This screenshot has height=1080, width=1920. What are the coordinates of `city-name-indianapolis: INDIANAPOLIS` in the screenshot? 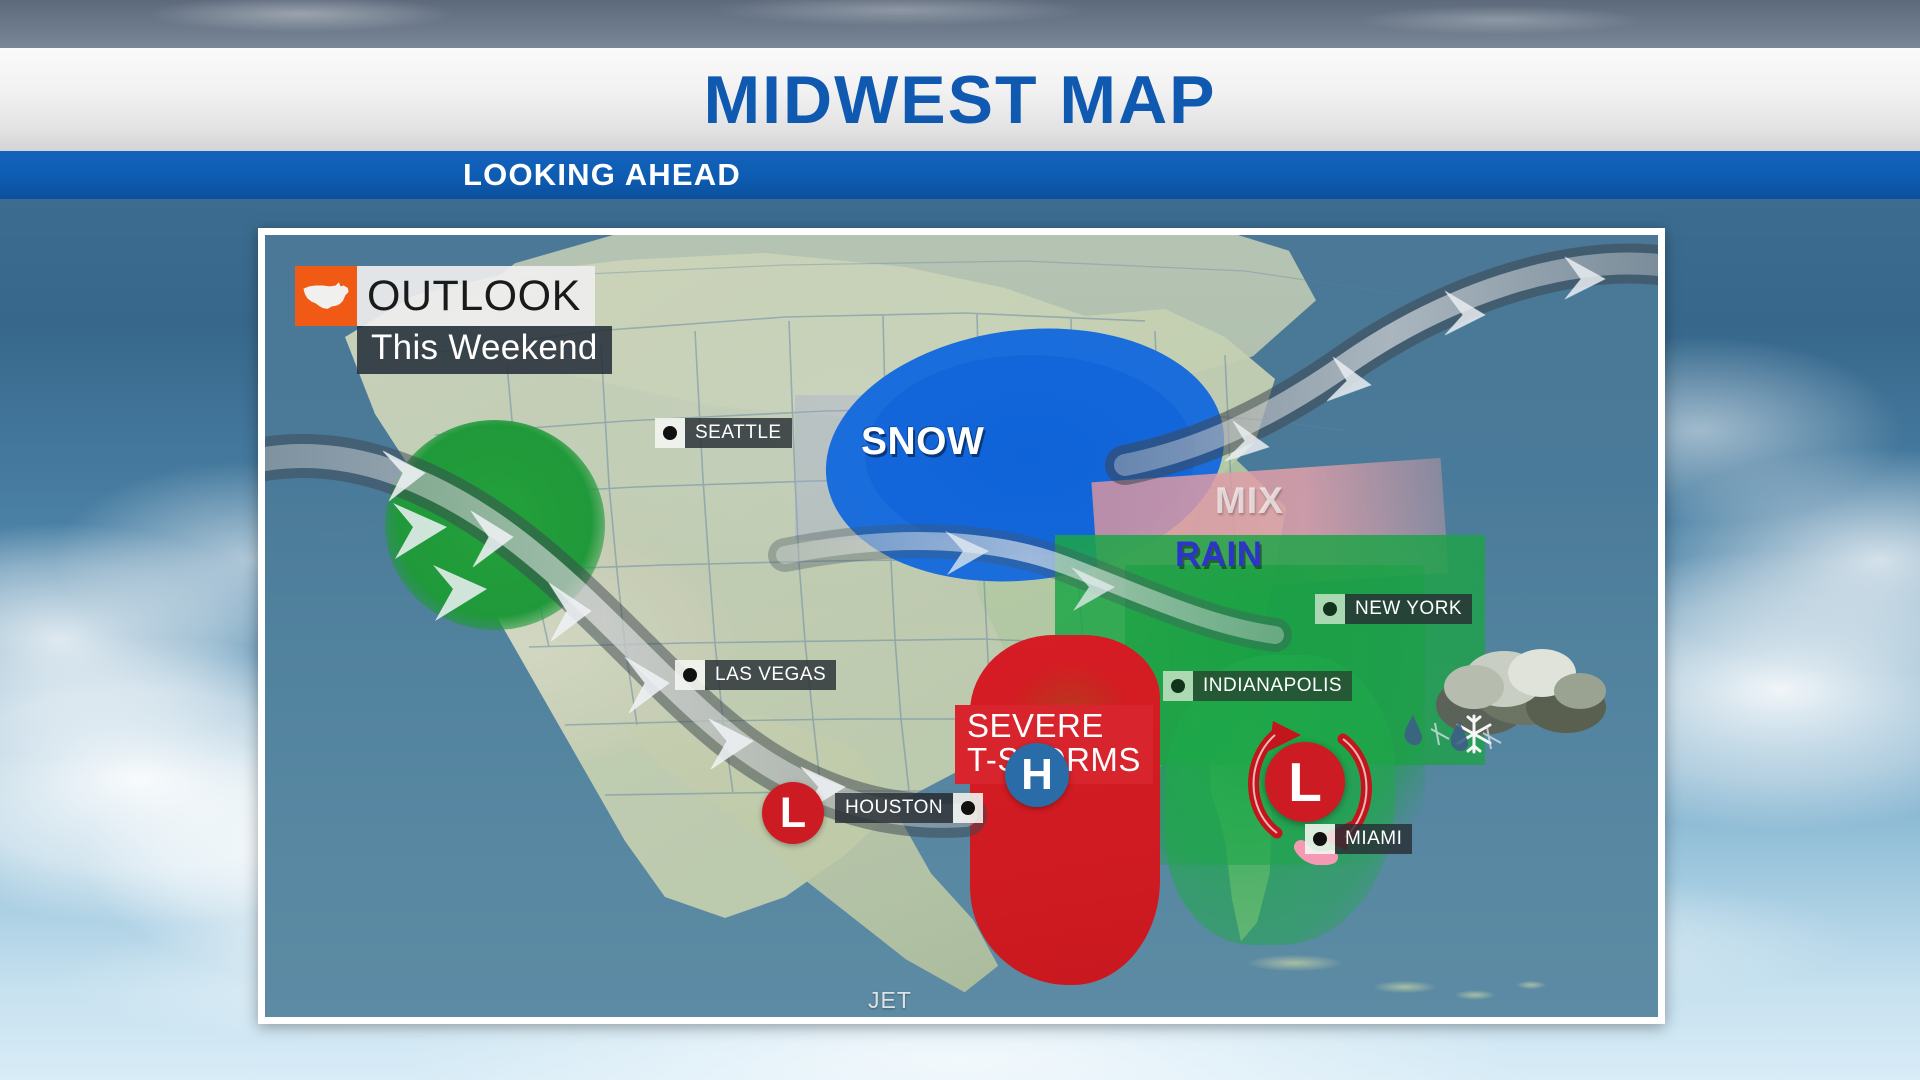 It's located at (1273, 686).